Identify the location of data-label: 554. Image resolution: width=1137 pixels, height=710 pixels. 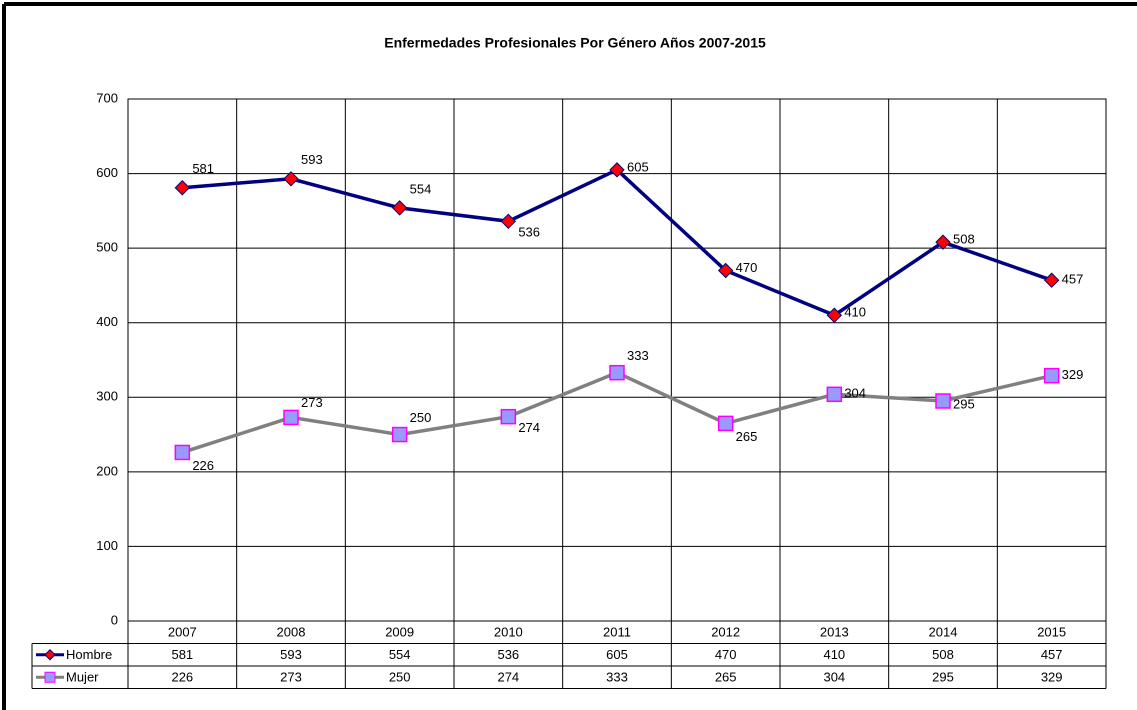
(421, 188).